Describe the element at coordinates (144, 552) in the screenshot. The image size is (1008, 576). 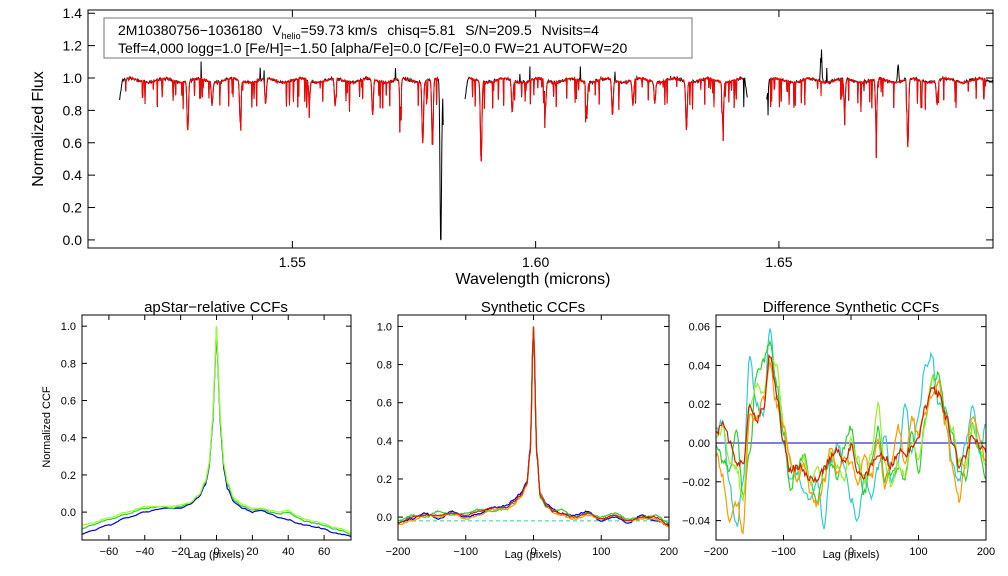
I see `x-tick-label: −40` at that location.